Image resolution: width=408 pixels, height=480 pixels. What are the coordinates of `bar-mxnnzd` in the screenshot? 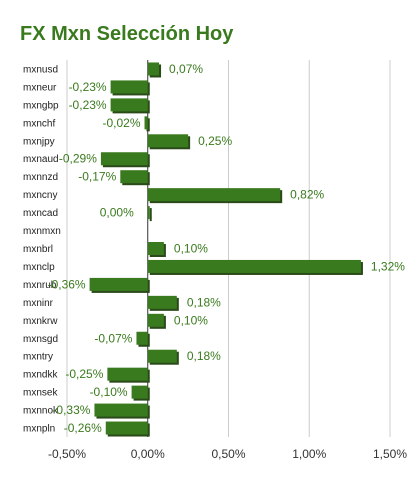 It's located at (134, 177).